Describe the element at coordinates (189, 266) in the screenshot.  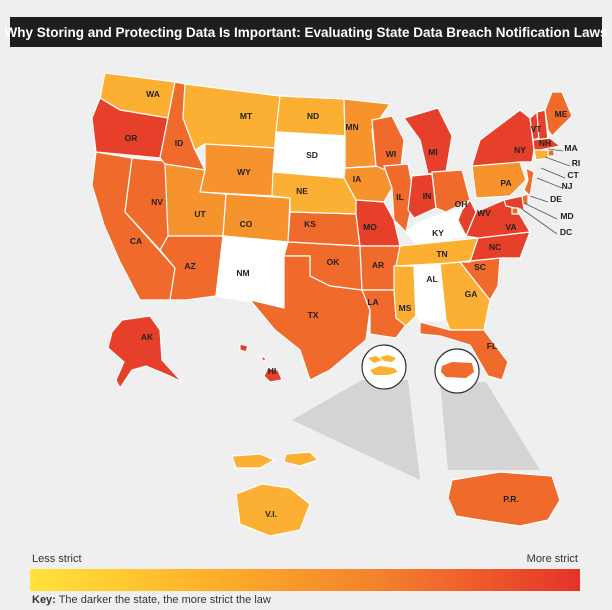
I see `state-label-az: AZ` at that location.